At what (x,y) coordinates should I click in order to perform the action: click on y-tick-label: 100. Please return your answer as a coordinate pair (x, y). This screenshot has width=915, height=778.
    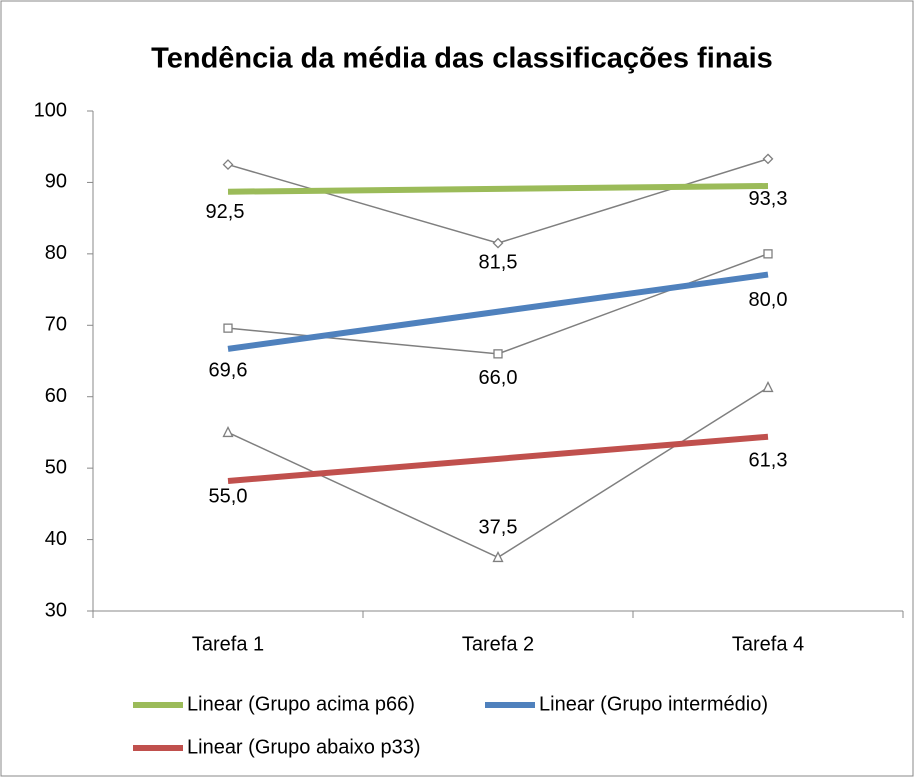
    Looking at the image, I should click on (50, 110).